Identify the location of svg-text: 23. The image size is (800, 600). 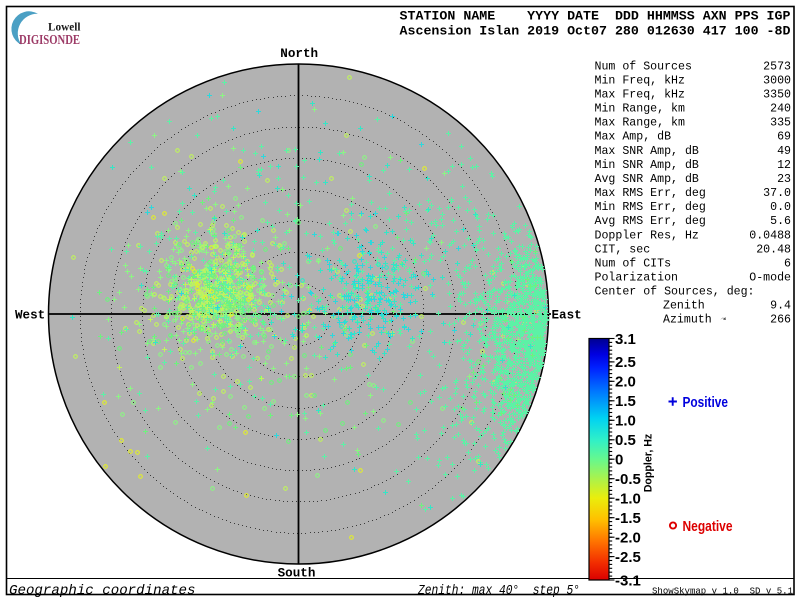
(784, 179).